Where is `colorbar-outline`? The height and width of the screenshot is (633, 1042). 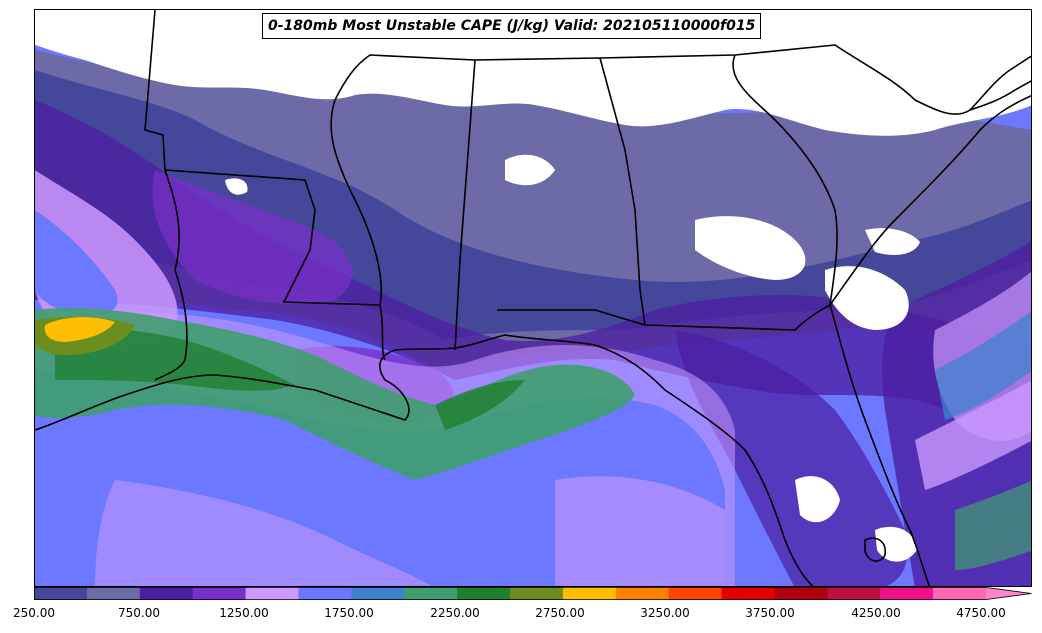
colorbar-outline is located at coordinates (533, 593).